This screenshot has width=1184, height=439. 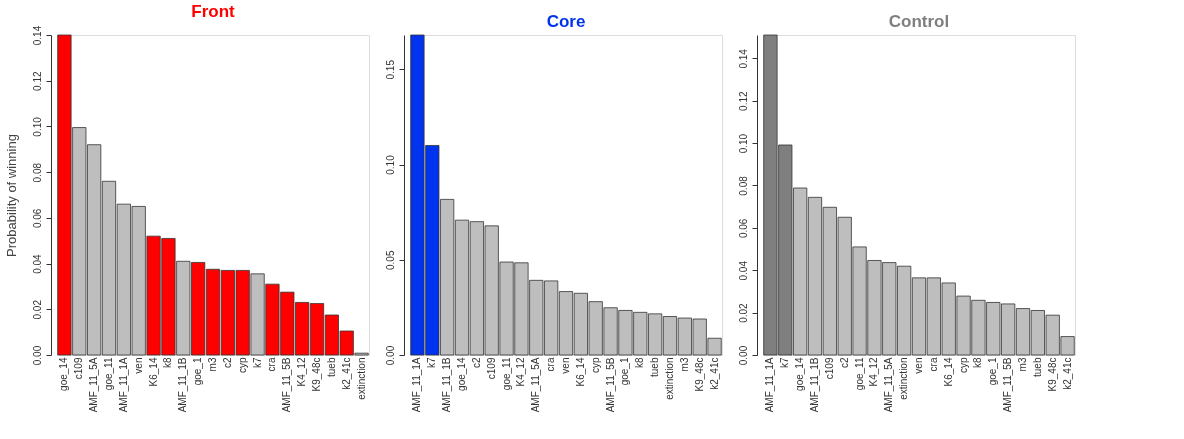 What do you see at coordinates (566, 21) in the screenshot?
I see `chart-title: Core` at bounding box center [566, 21].